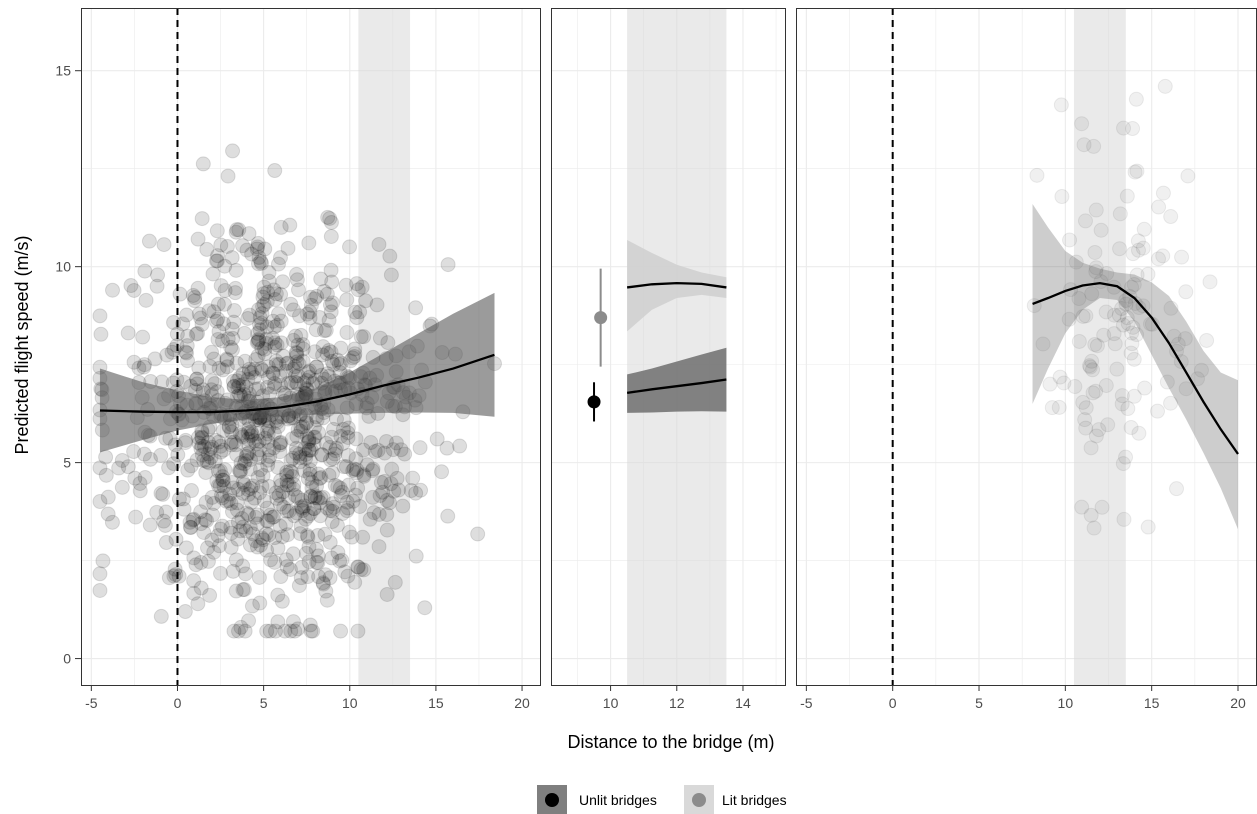  Describe the element at coordinates (670, 742) in the screenshot. I see `x-axis-title: Distance to the bridge (m)` at that location.